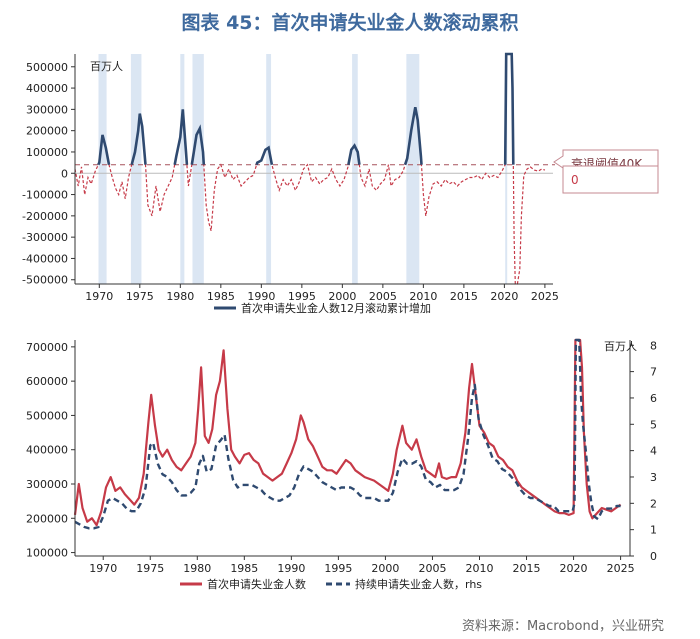 The height and width of the screenshot is (639, 700). What do you see at coordinates (45, 237) in the screenshot?
I see `y-tick-label: -300000` at bounding box center [45, 237].